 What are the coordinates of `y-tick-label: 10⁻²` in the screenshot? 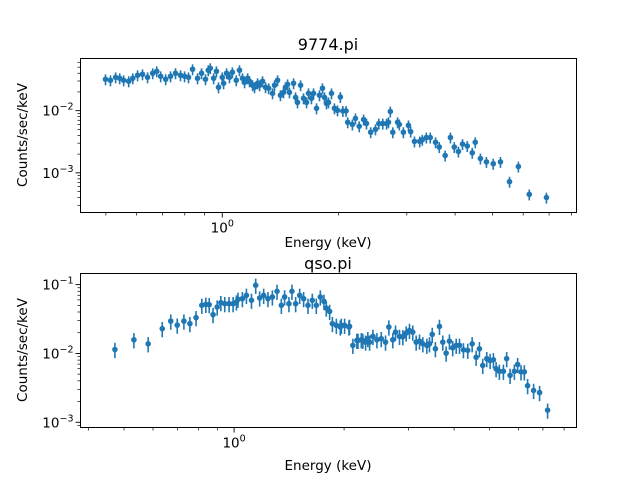 It's located at (57, 111).